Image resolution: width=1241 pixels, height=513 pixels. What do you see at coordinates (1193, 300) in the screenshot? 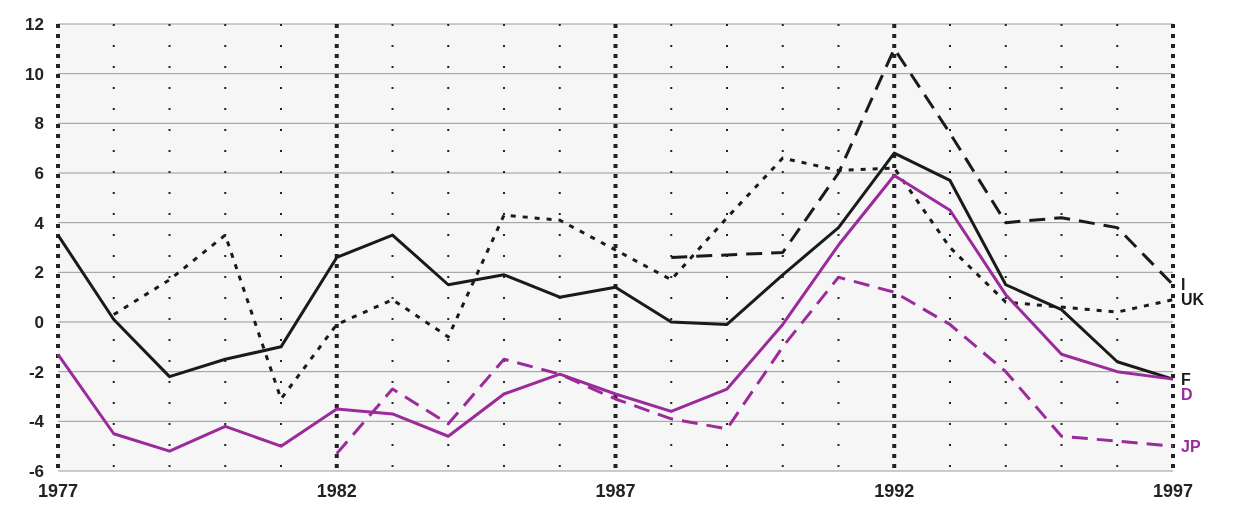
I see `series-label: UK` at bounding box center [1193, 300].